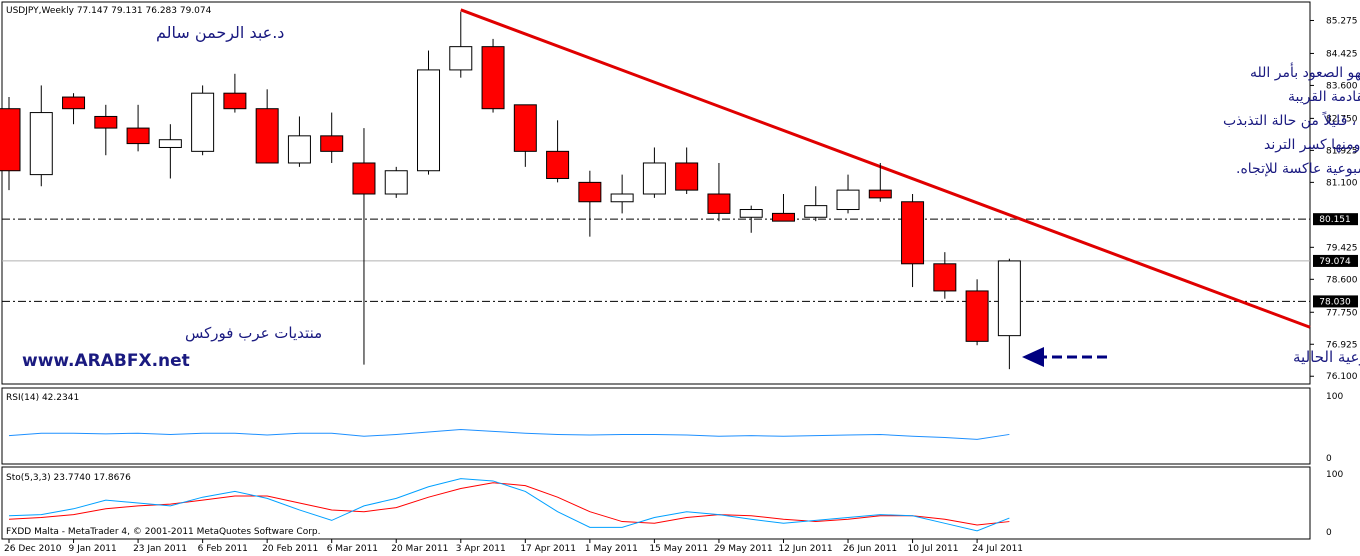 The height and width of the screenshot is (556, 1360). I want to click on price-tick-label: 78.600, so click(1342, 280).